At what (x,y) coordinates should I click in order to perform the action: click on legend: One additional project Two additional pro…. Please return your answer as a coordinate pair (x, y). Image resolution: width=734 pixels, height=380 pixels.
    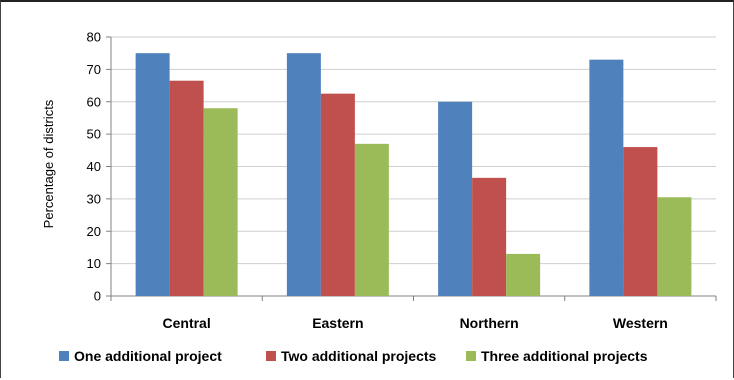
    Looking at the image, I should click on (353, 356).